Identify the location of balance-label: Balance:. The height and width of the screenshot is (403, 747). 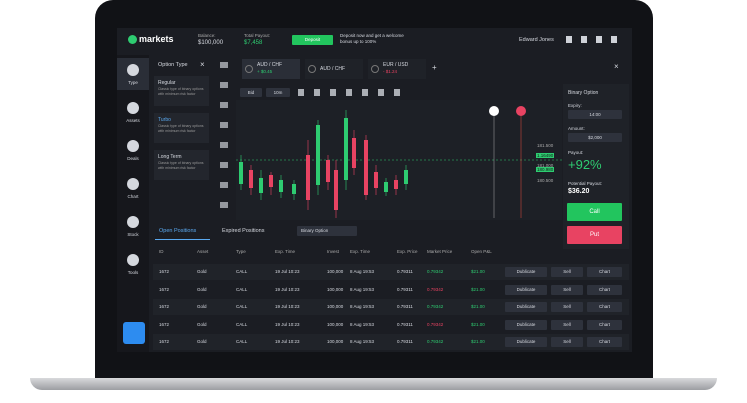
(207, 35).